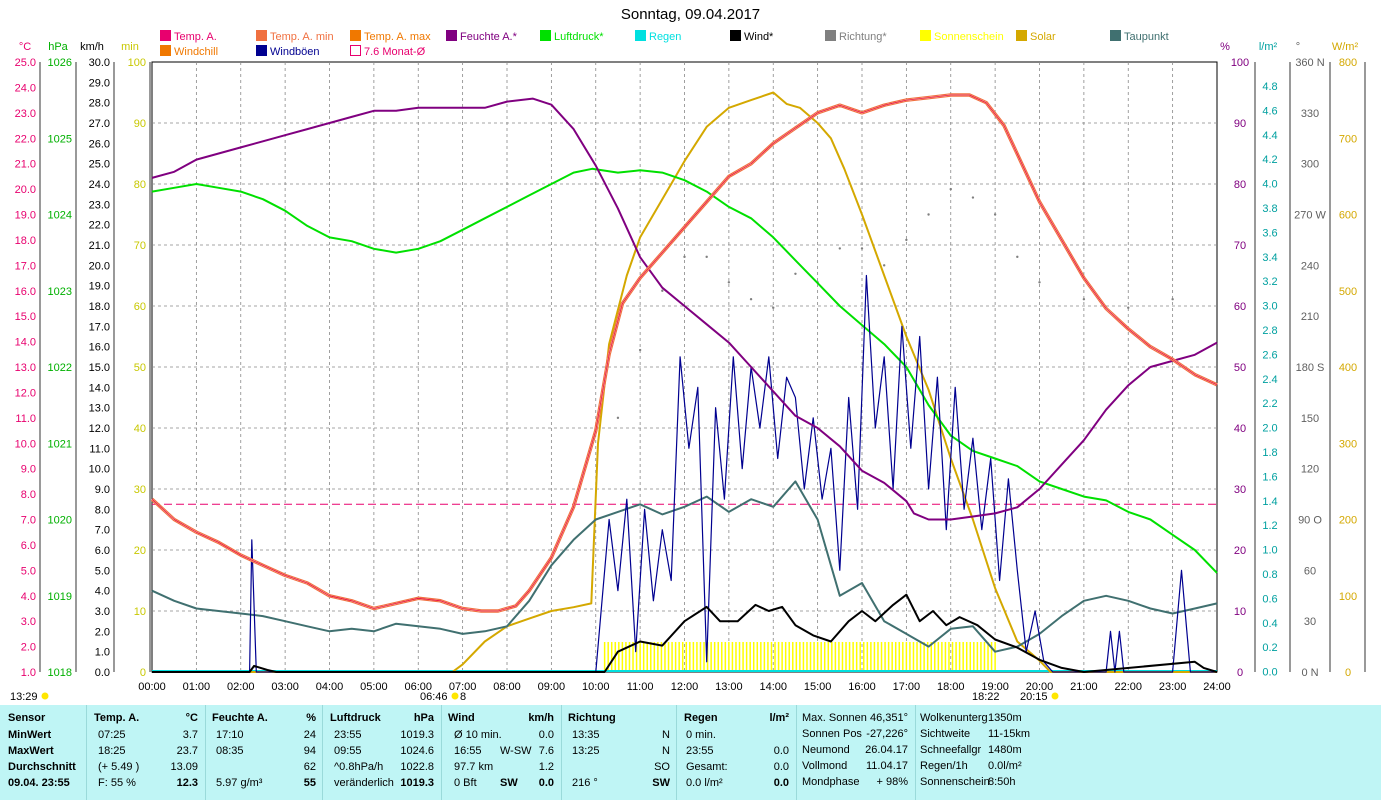 The image size is (1381, 800). What do you see at coordinates (1009, 734) in the screenshot?
I see `weather-value: 11-15km` at bounding box center [1009, 734].